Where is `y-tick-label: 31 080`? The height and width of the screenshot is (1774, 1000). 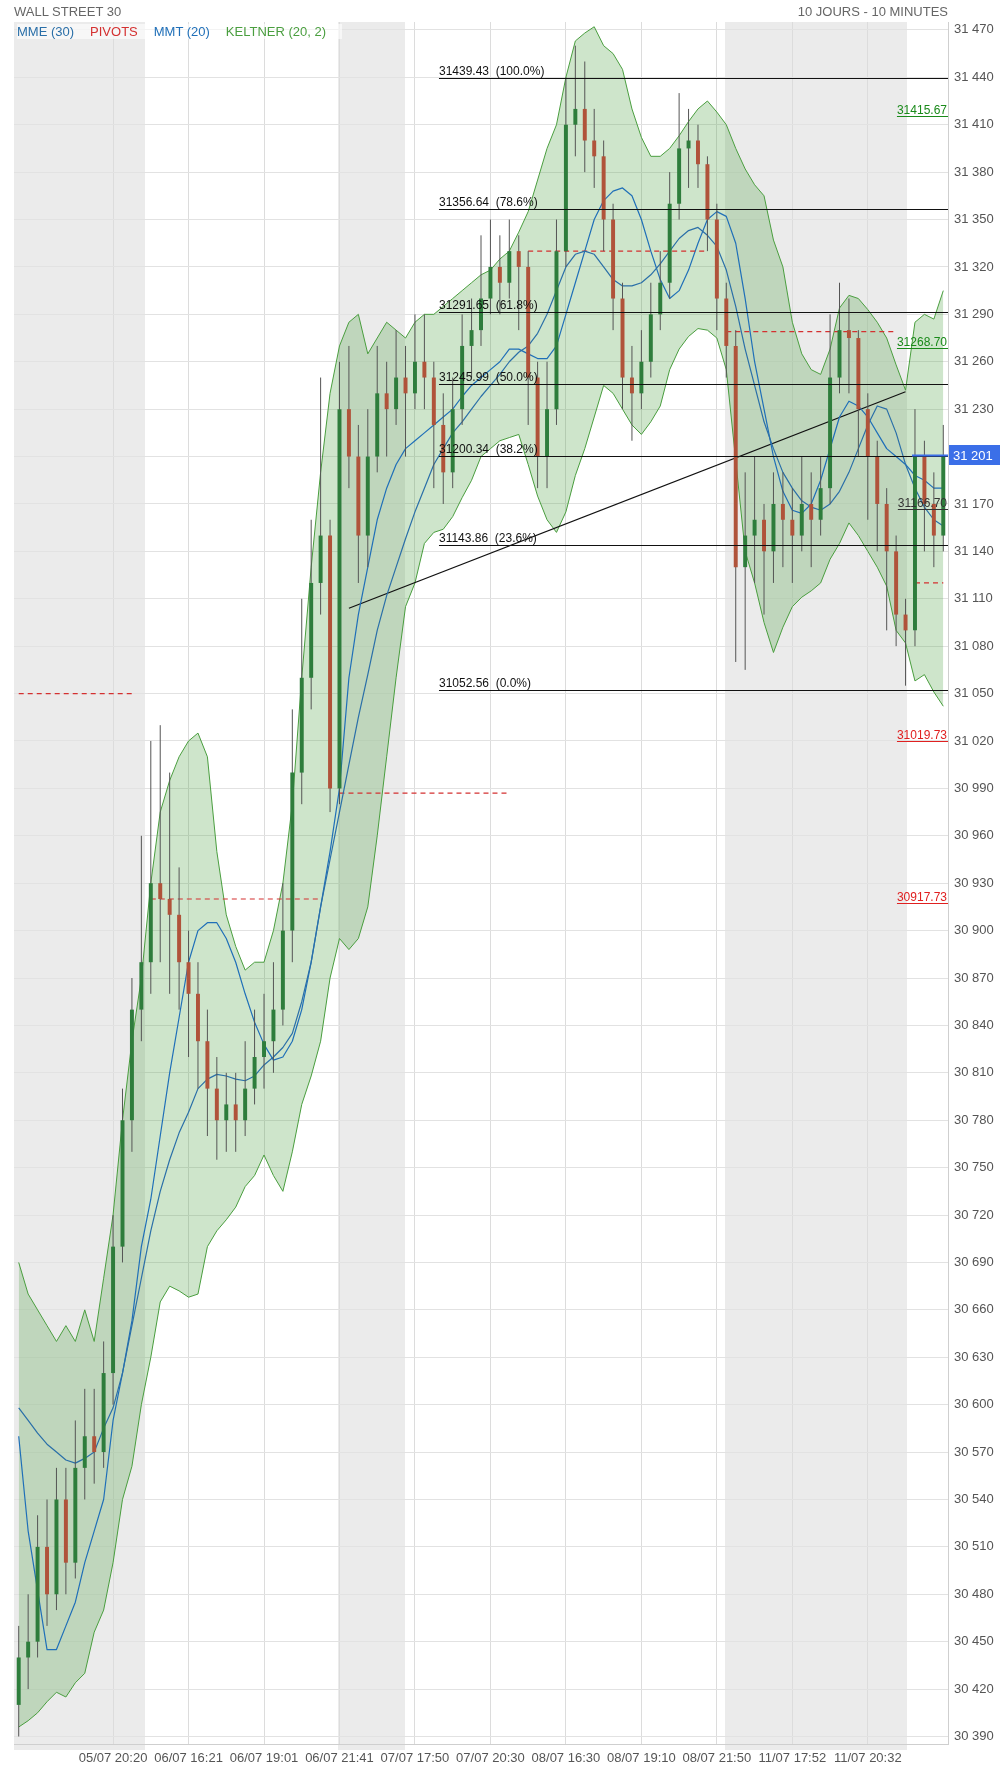 y-tick-label: 31 080 is located at coordinates (974, 645).